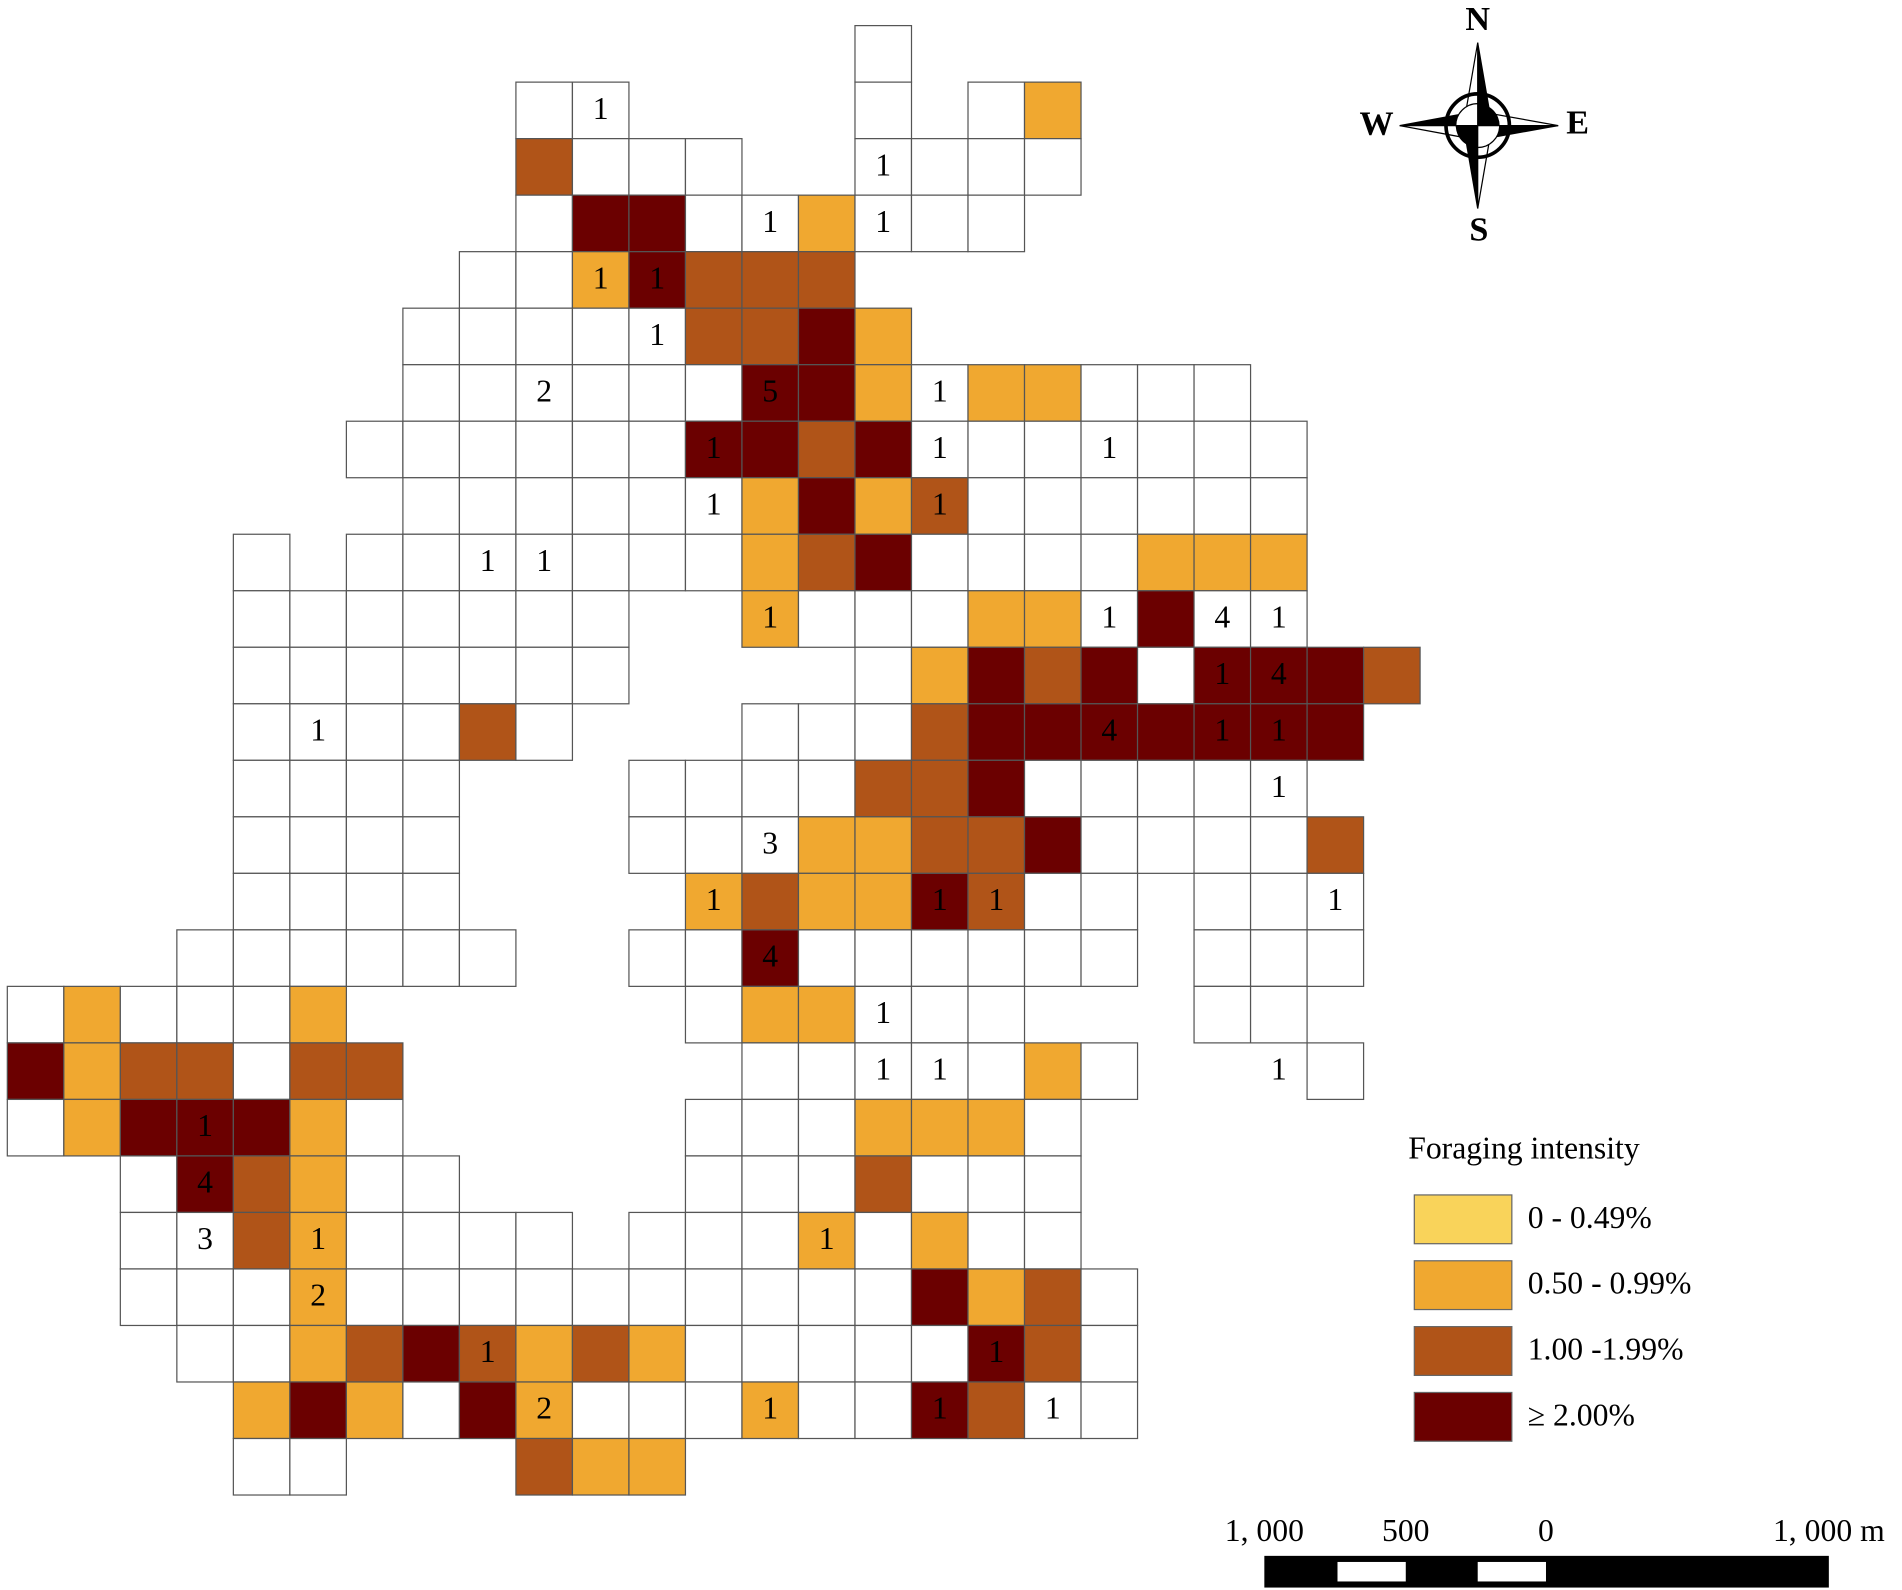 Image resolution: width=1902 pixels, height=1590 pixels. Describe the element at coordinates (1829, 1530) in the screenshot. I see `scale-label: 1, 000 m` at that location.